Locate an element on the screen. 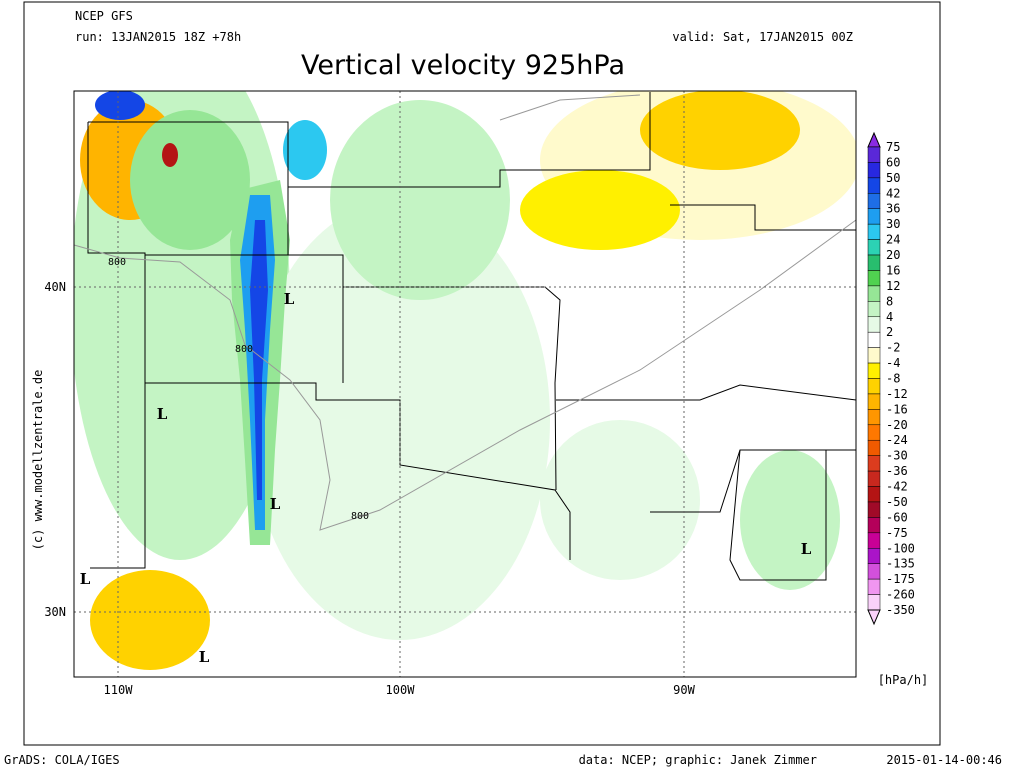  run: run: 13JAN2015 18Z +78h is located at coordinates (158, 37).